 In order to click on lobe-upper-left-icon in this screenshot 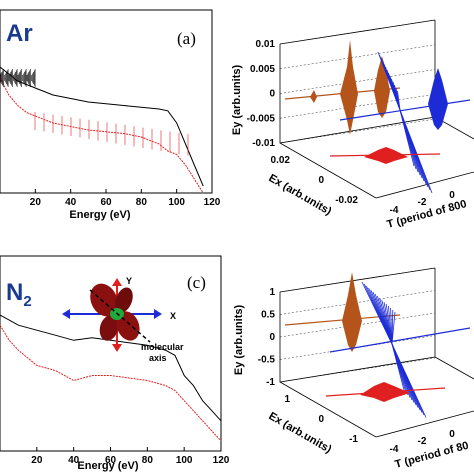, I will do `click(104, 300)`.